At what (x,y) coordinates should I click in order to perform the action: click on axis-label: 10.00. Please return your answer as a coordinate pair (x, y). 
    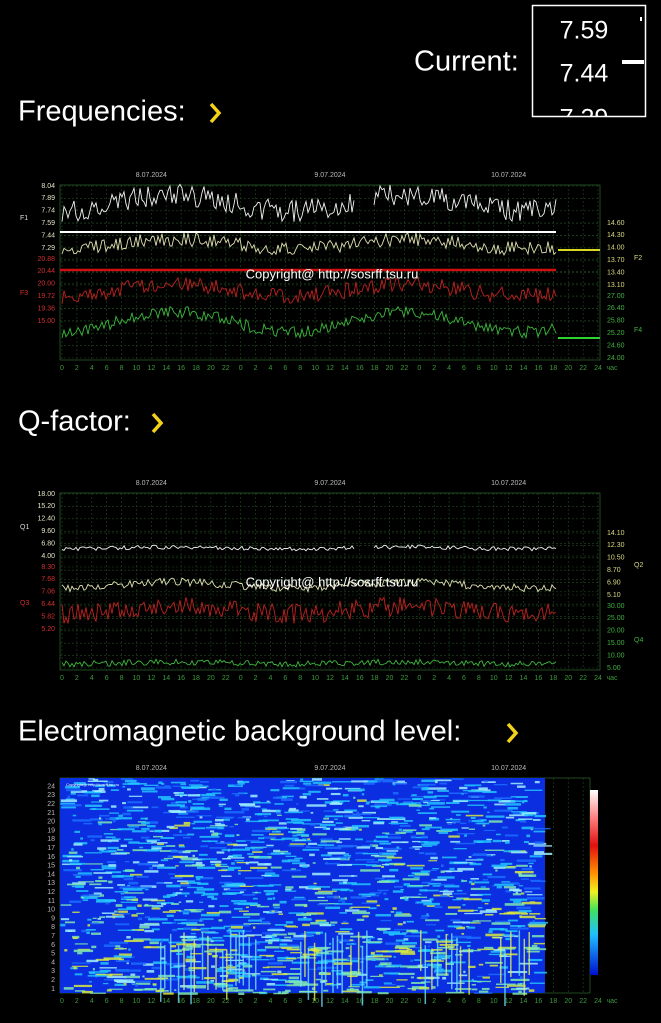
    Looking at the image, I should click on (616, 655).